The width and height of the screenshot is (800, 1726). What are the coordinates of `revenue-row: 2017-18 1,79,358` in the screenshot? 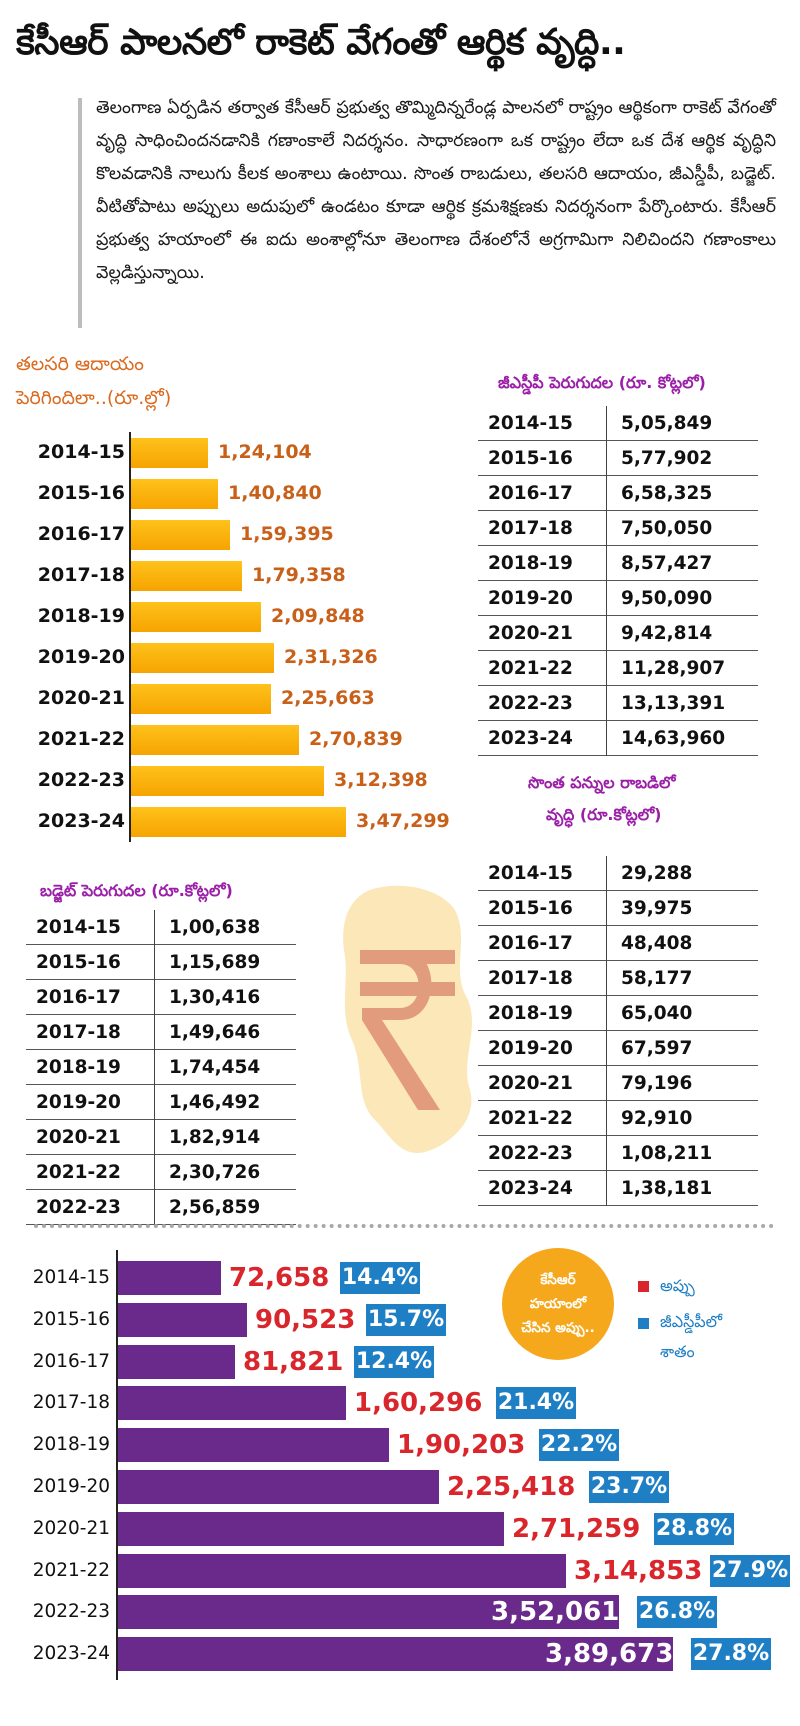 It's located at (235, 575).